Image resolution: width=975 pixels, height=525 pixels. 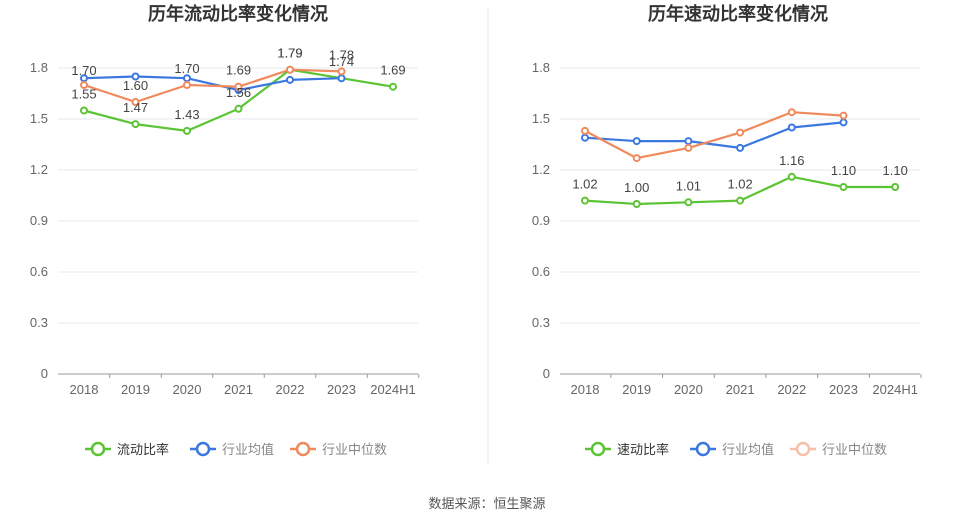 I want to click on legend-label: 流动比率, so click(x=143, y=449).